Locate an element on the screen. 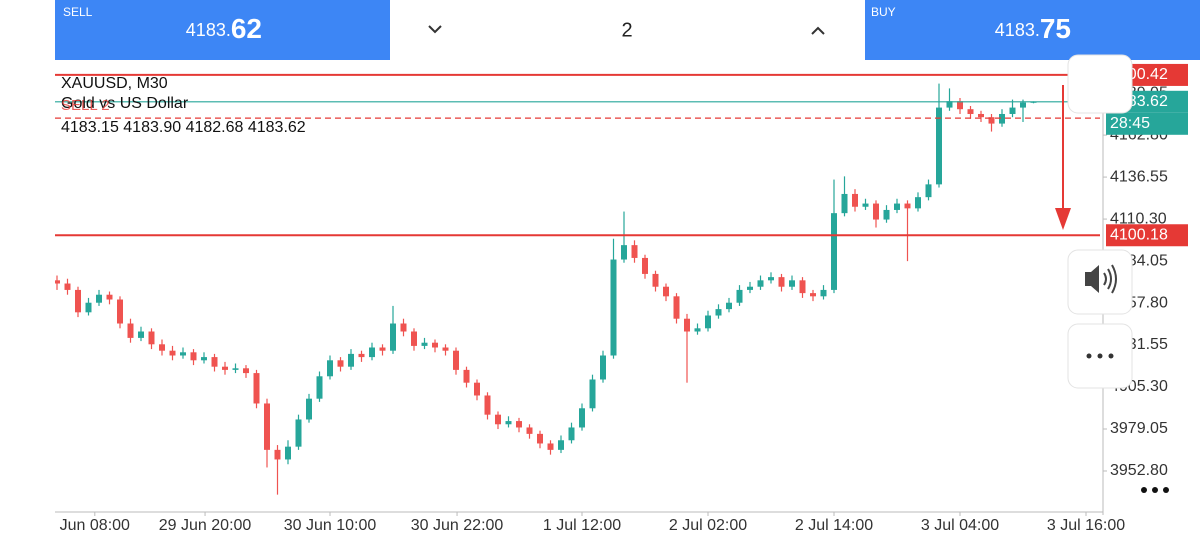  y-tick-label: 3979.05 is located at coordinates (1139, 428).